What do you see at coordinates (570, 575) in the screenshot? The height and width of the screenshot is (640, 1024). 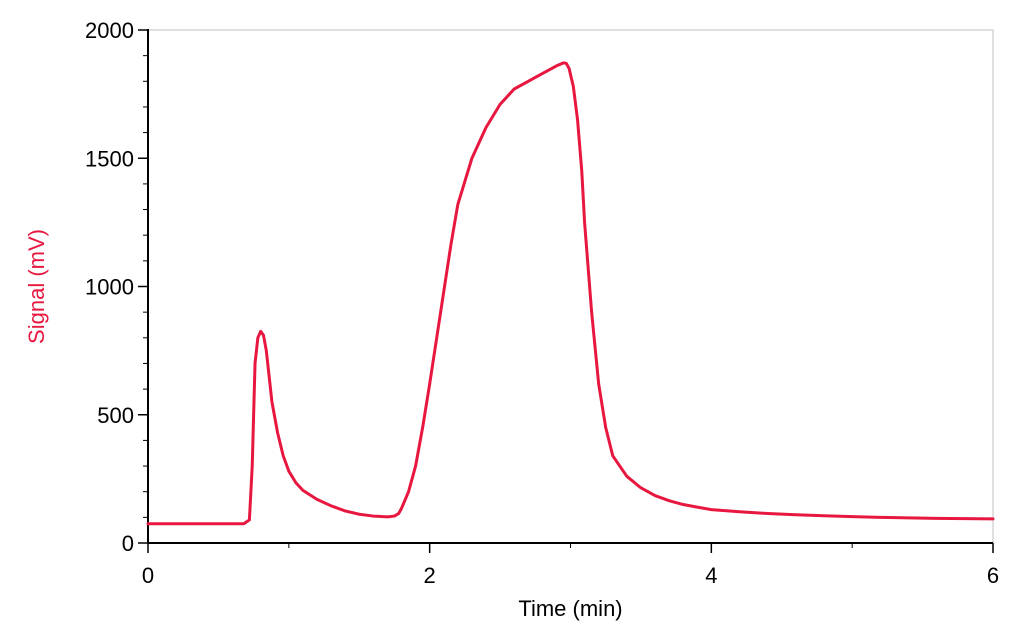 I see `x-tick-labels: 0 2 4 6` at bounding box center [570, 575].